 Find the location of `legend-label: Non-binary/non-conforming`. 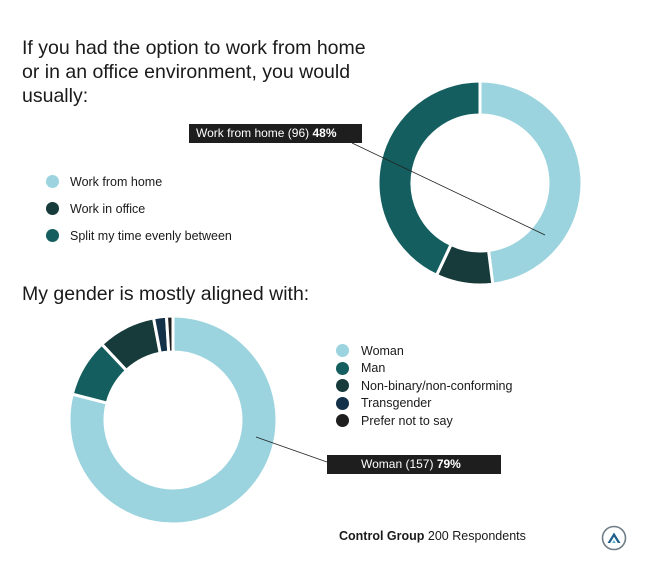

legend-label: Non-binary/non-conforming is located at coordinates (437, 385).